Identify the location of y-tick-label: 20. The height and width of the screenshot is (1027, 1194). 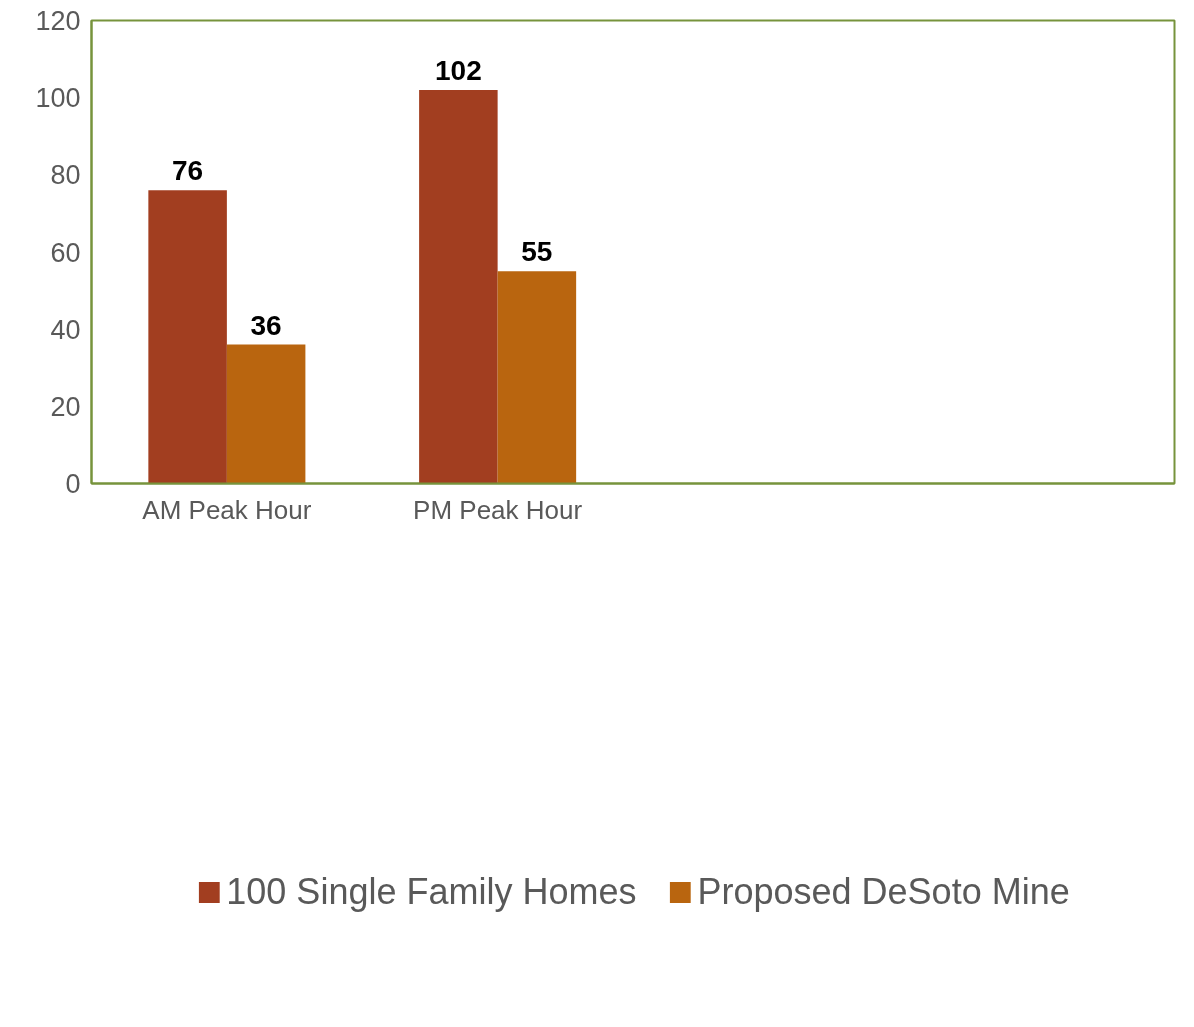
(65, 406).